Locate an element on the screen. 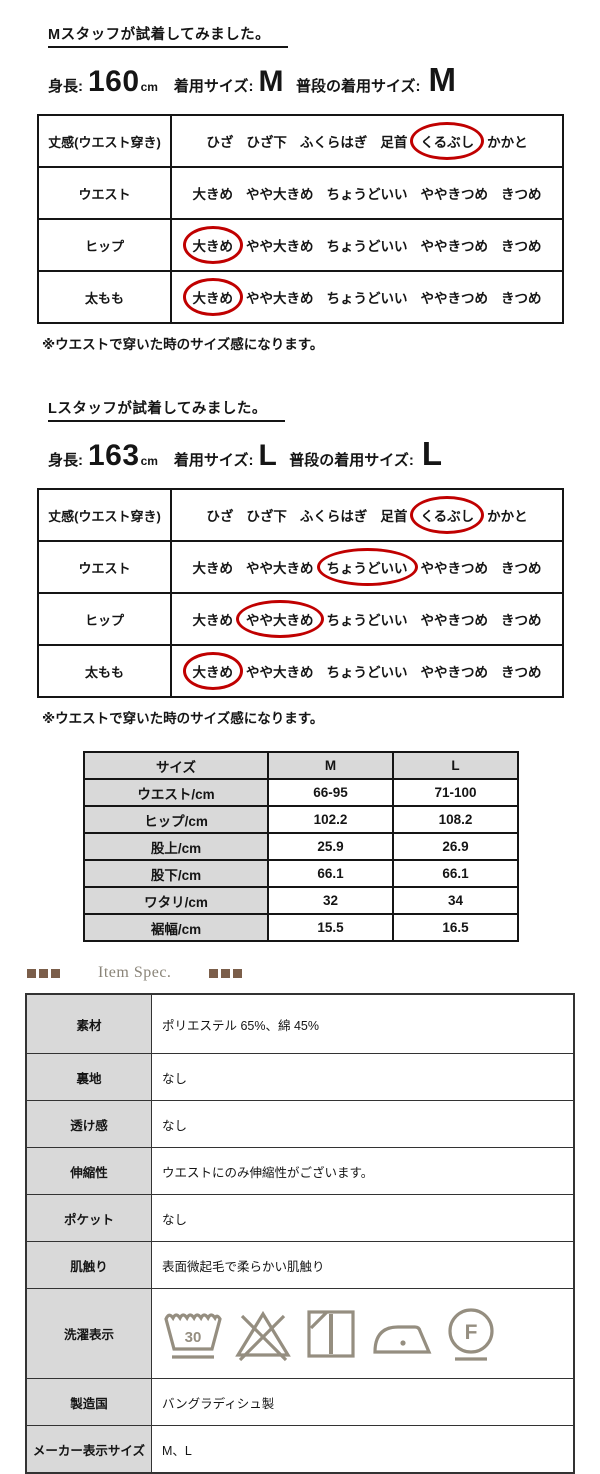  shade-dry-icon is located at coordinates (331, 1333).